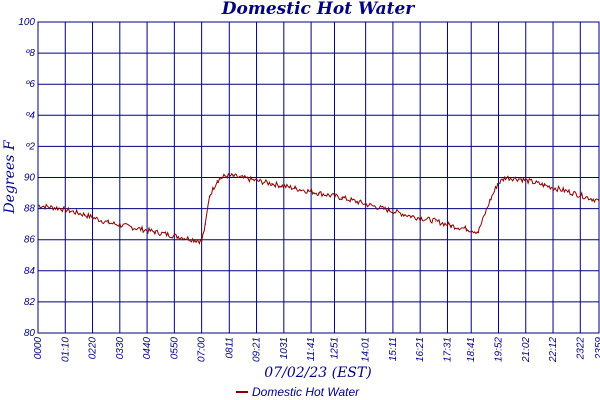 The height and width of the screenshot is (400, 600). I want to click on x-tick-label: 15:11, so click(393, 349).